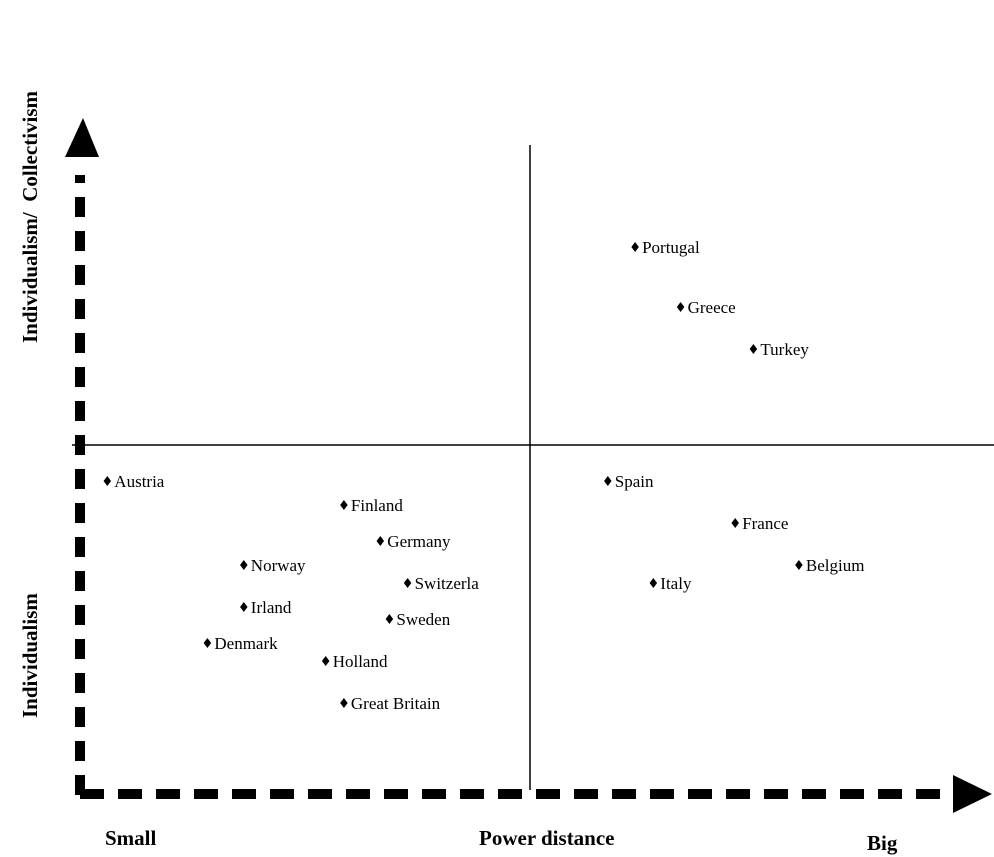 This screenshot has height=857, width=994. I want to click on data-point: Irland, so click(266, 607).